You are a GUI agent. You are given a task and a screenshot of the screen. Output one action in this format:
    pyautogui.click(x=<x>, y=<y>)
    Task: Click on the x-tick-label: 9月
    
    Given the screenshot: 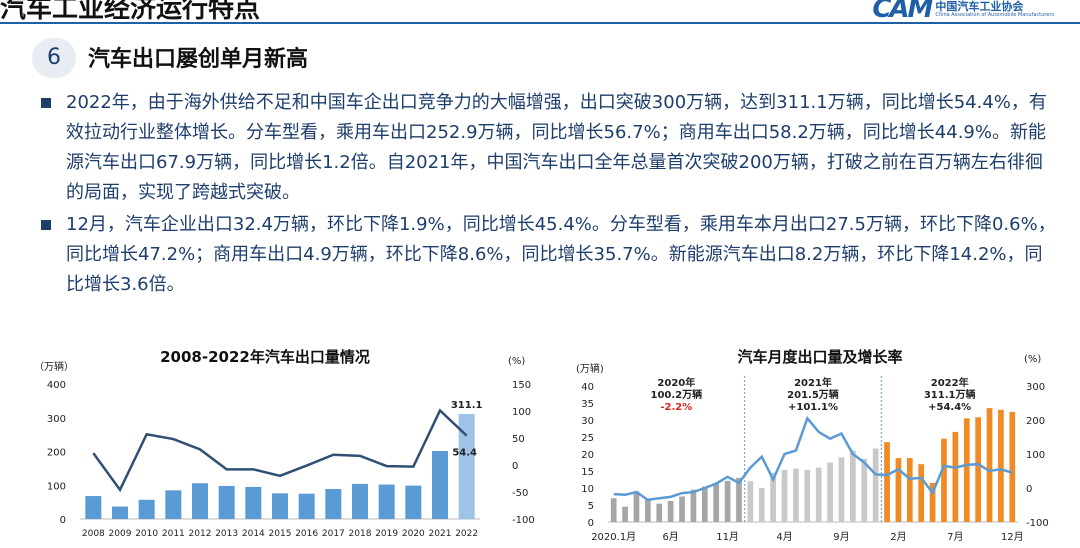 What is the action you would take?
    pyautogui.click(x=841, y=537)
    